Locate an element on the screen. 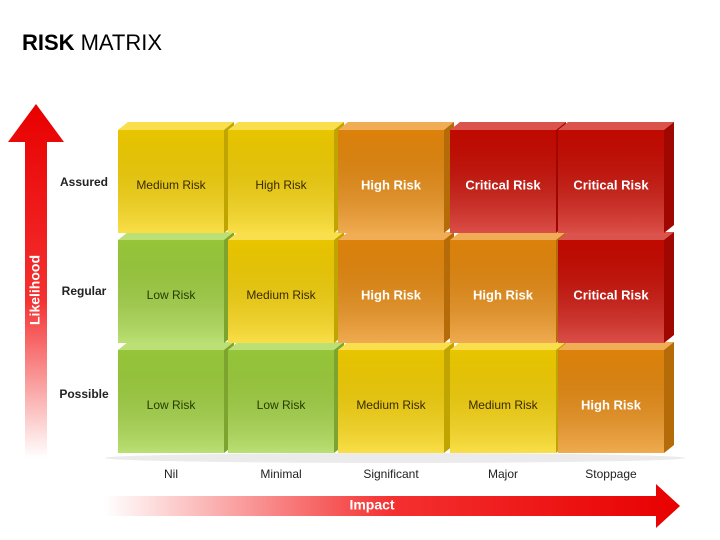  y-axis-label: Likelihood is located at coordinates (35, 290).